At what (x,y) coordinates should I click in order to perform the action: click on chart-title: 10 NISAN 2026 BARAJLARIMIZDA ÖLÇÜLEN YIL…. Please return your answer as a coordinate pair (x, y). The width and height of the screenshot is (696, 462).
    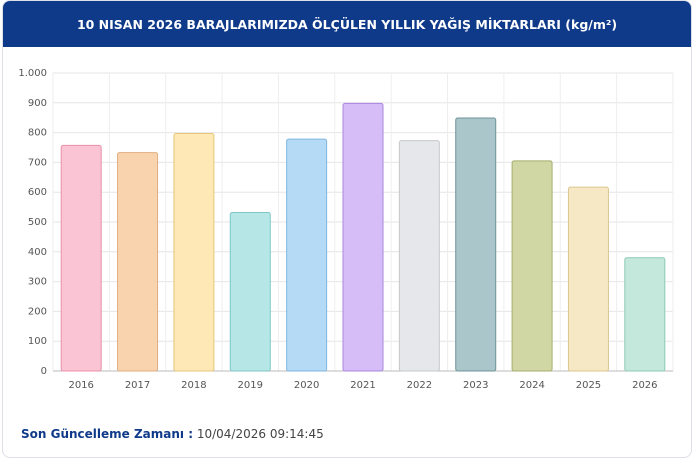
    Looking at the image, I should click on (347, 24).